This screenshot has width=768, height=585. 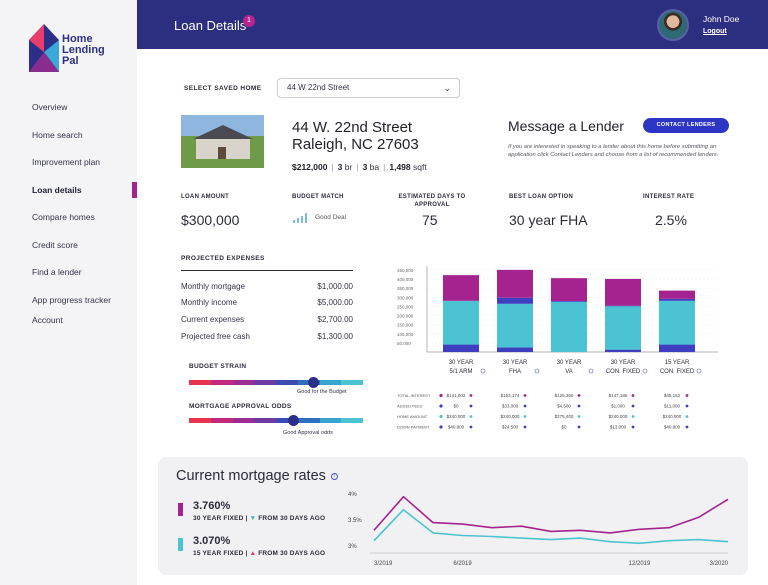 What do you see at coordinates (68, 196) in the screenshot?
I see `sidebar-item-loan-details: Loan details` at bounding box center [68, 196].